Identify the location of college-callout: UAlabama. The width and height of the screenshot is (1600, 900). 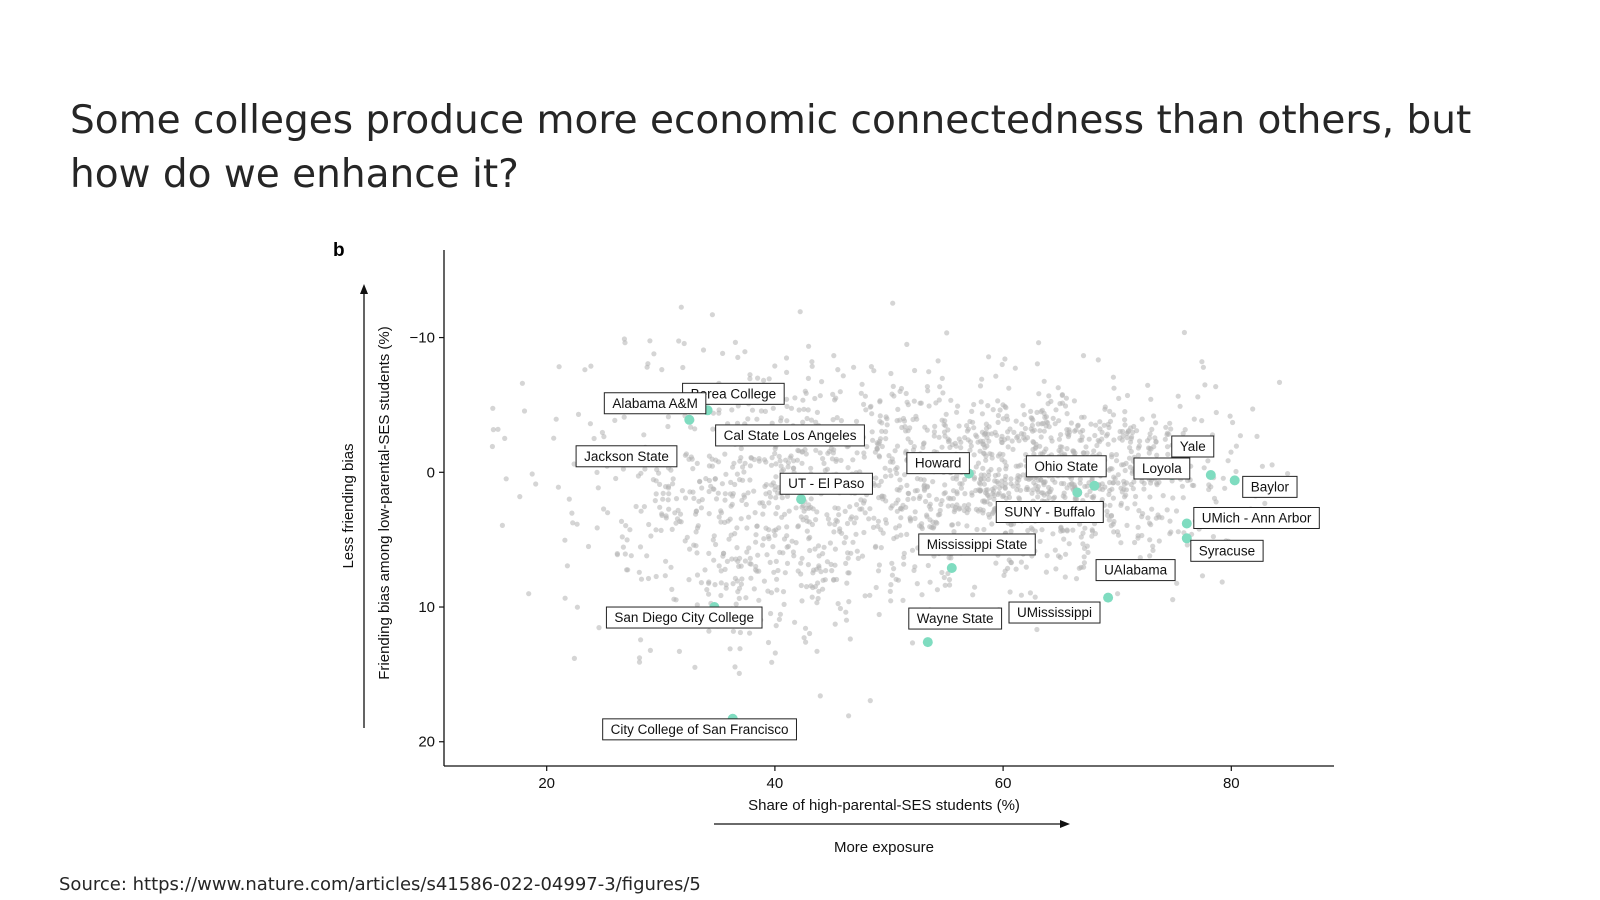
(1135, 570).